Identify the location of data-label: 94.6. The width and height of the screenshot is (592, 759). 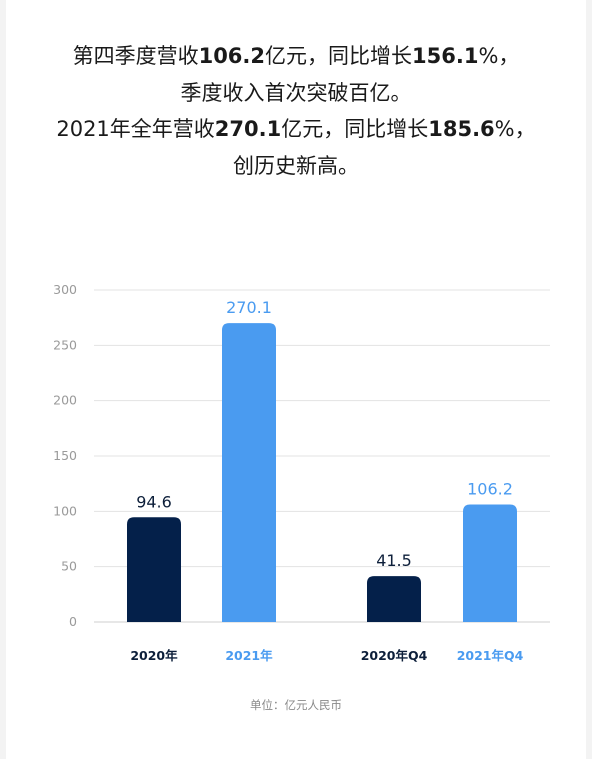
(154, 501).